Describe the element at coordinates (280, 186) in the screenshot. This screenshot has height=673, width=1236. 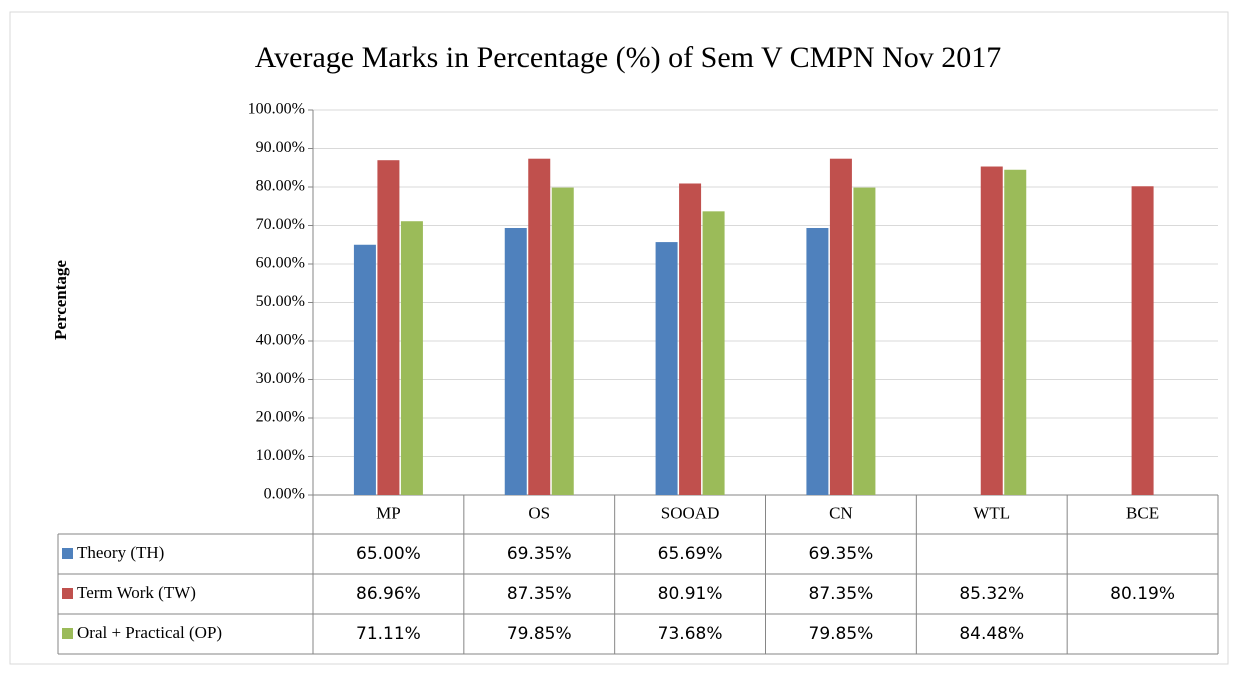
I see `y-tick-label: 80.00%` at that location.